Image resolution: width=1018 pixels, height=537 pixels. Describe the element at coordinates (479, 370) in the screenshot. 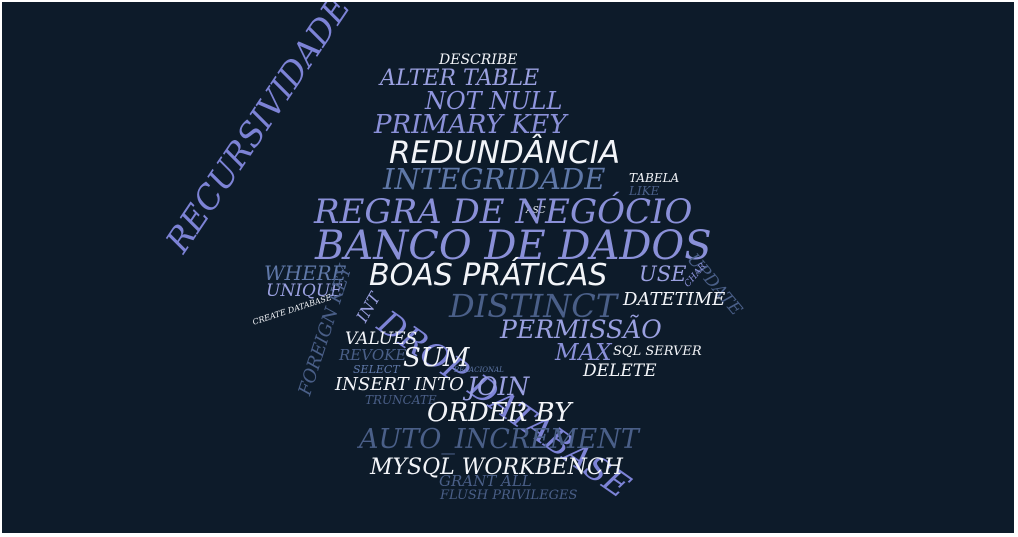

I see `word-relacional: RELACIONAL` at that location.